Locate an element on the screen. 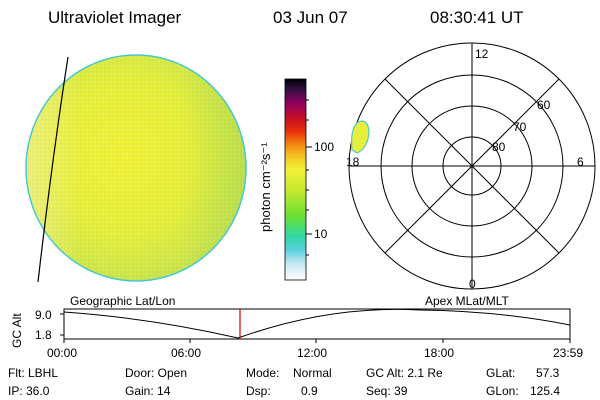  gain-status: Gain: 14 is located at coordinates (148, 391).